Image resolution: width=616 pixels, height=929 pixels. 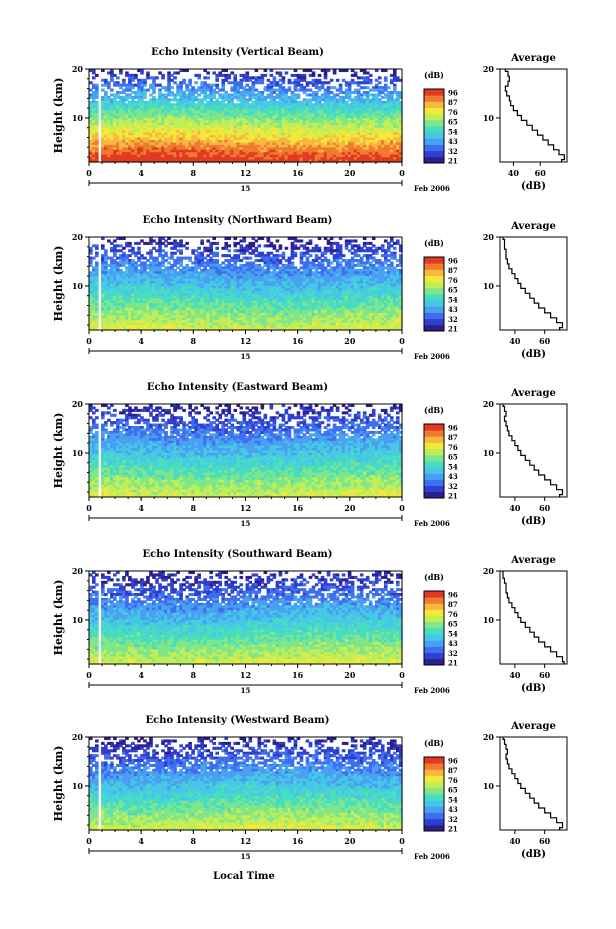 What do you see at coordinates (402, 173) in the screenshot?
I see `x-tick-label: 0` at bounding box center [402, 173].